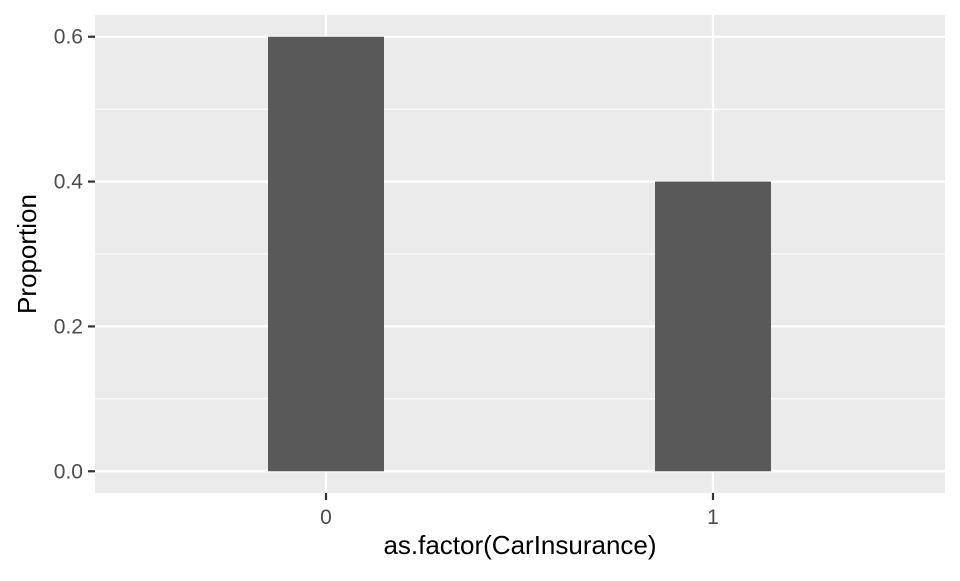 Image resolution: width=960 pixels, height=581 pixels. What do you see at coordinates (326, 517) in the screenshot?
I see `x-tick-label: 0` at bounding box center [326, 517].